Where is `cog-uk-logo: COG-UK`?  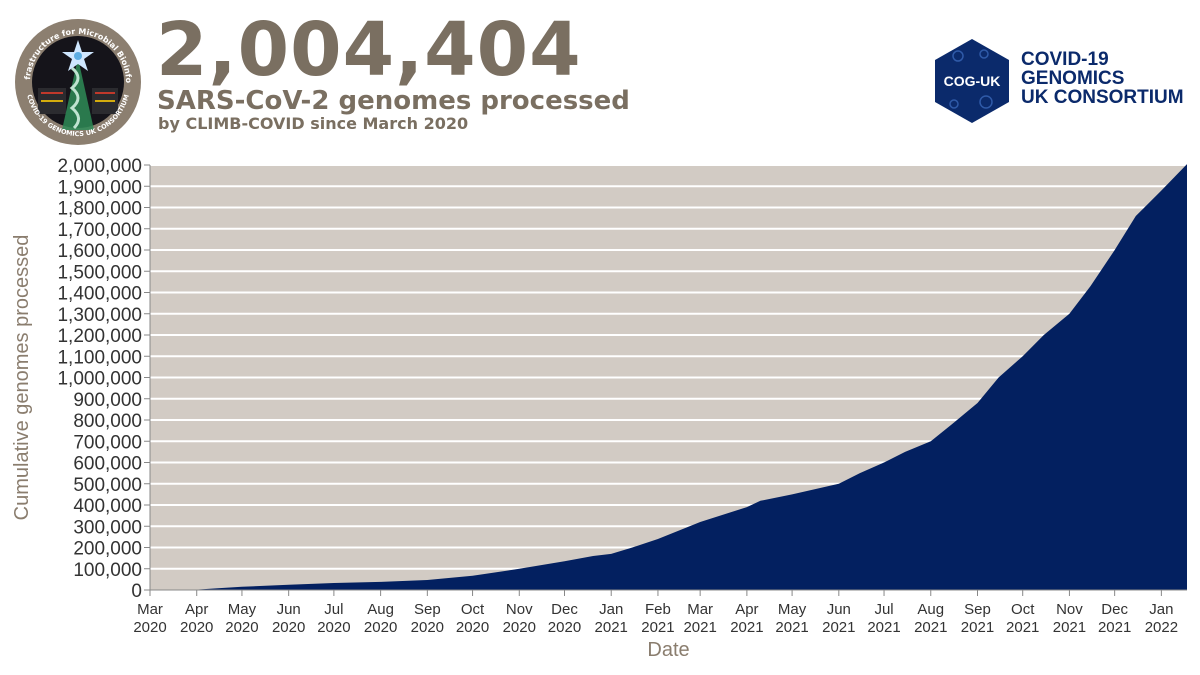
cog-uk-logo: COG-UK is located at coordinates (972, 81).